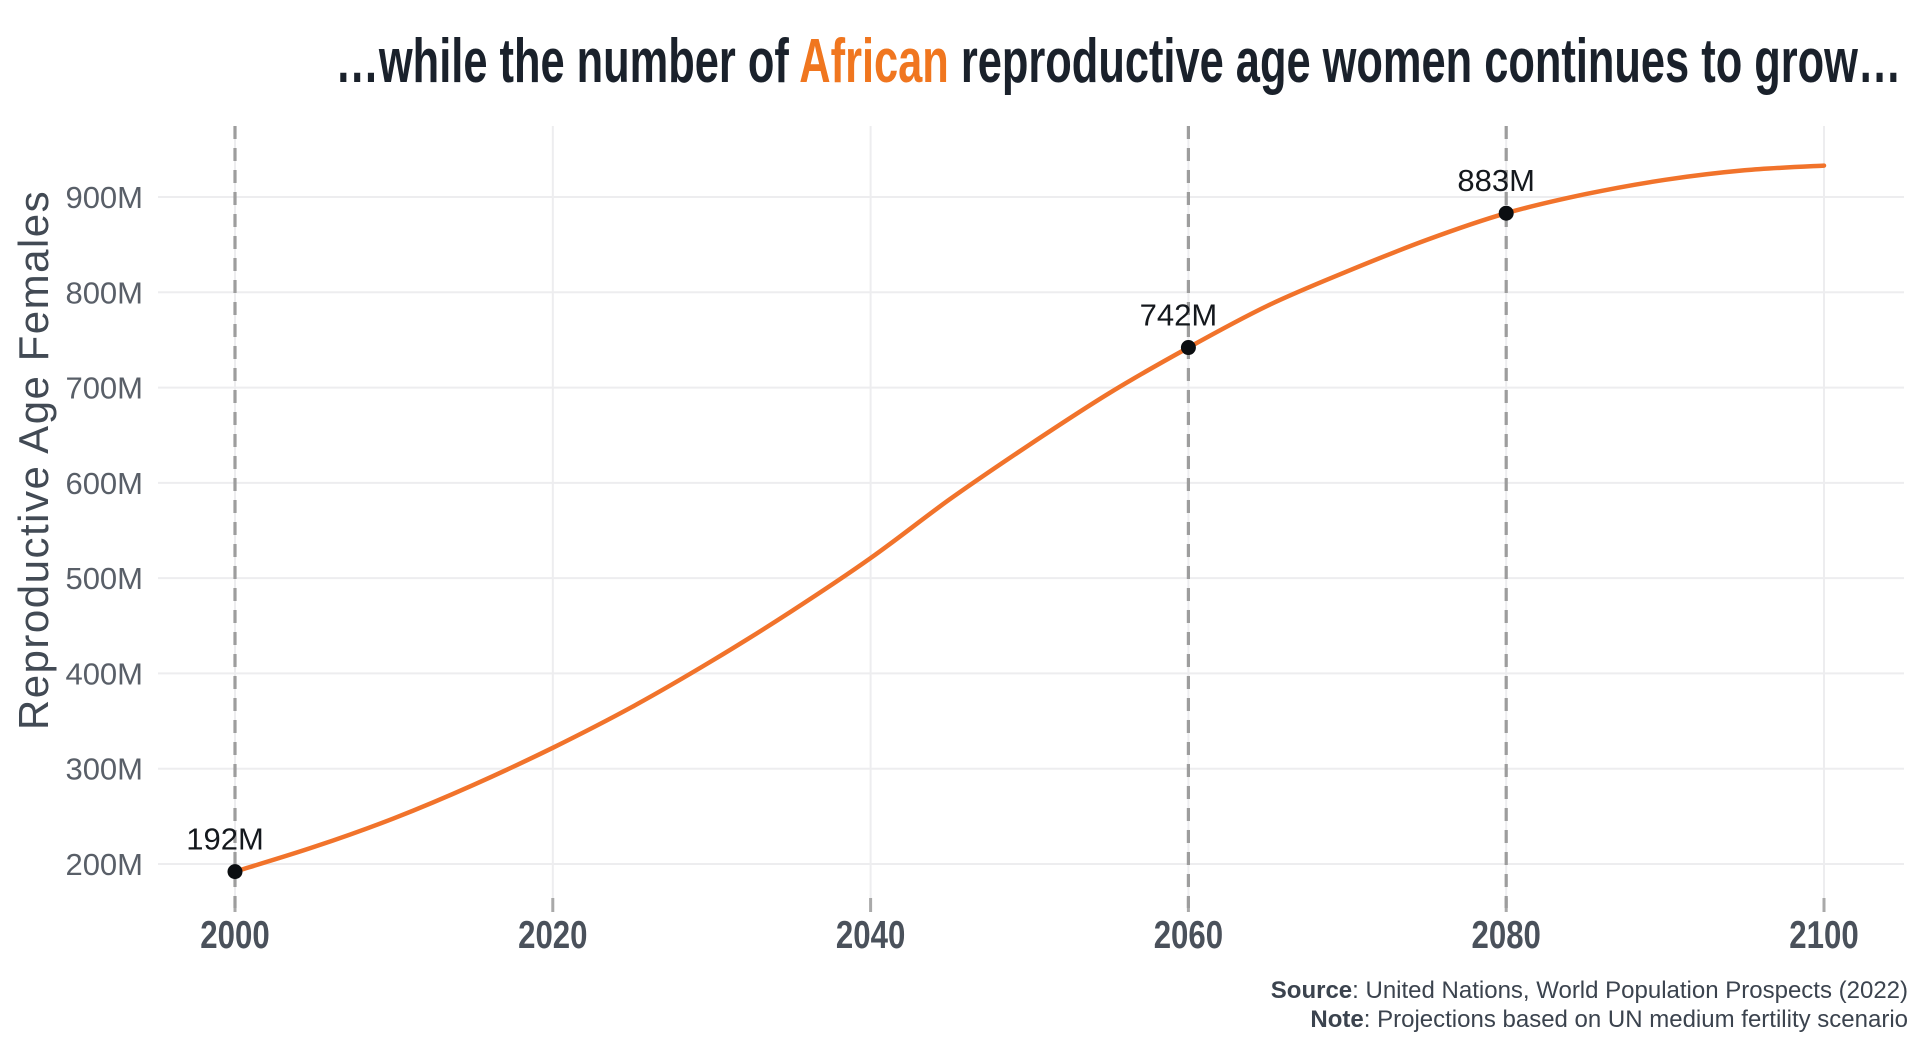  I want to click on chart-title-prefix: …while the number of, so click(567, 61).